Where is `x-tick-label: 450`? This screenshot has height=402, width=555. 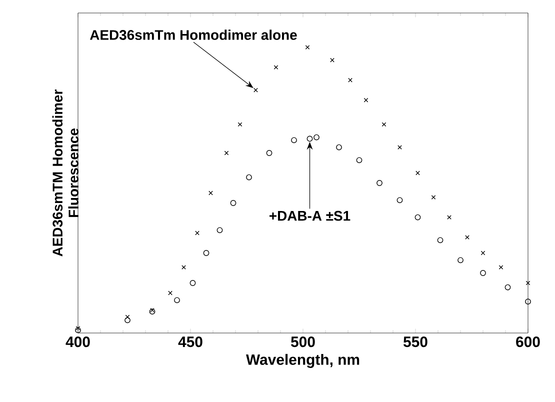 x-tick-label: 450 is located at coordinates (190, 342).